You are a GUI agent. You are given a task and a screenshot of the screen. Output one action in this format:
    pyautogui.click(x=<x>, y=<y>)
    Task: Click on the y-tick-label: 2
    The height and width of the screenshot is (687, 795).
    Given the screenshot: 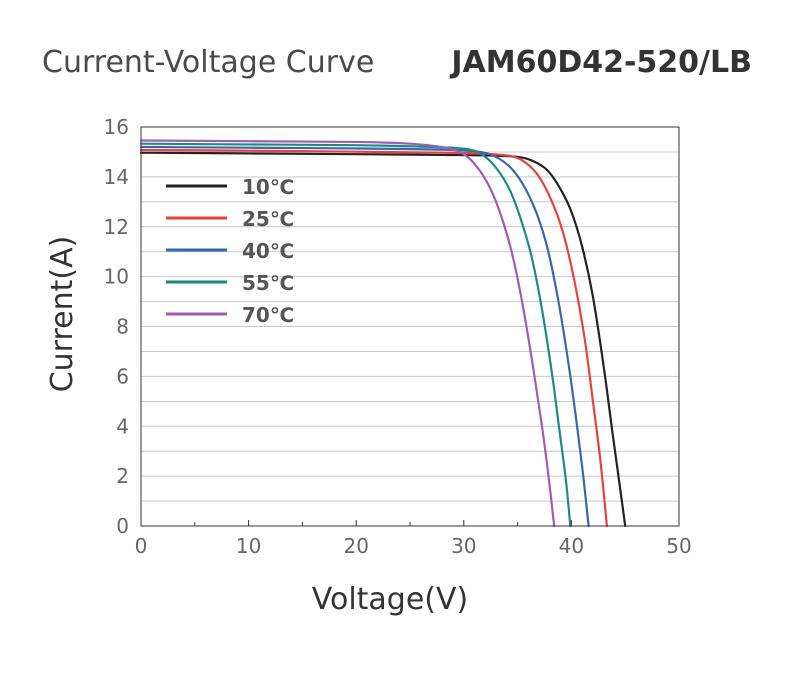 What is the action you would take?
    pyautogui.click(x=122, y=476)
    